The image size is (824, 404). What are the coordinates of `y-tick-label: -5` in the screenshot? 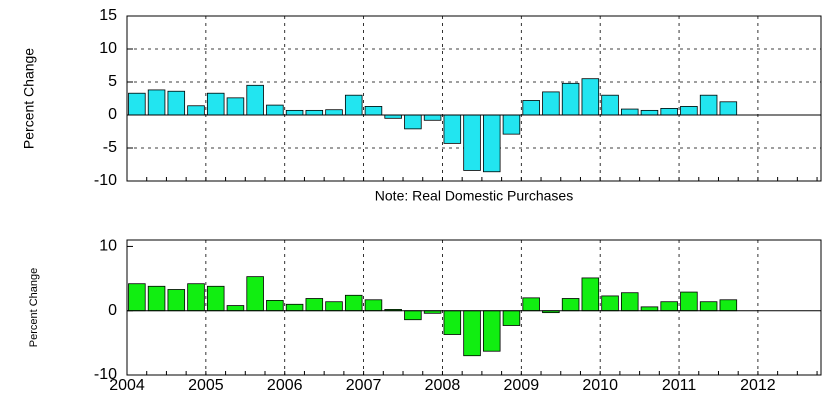 It's located at (110, 147).